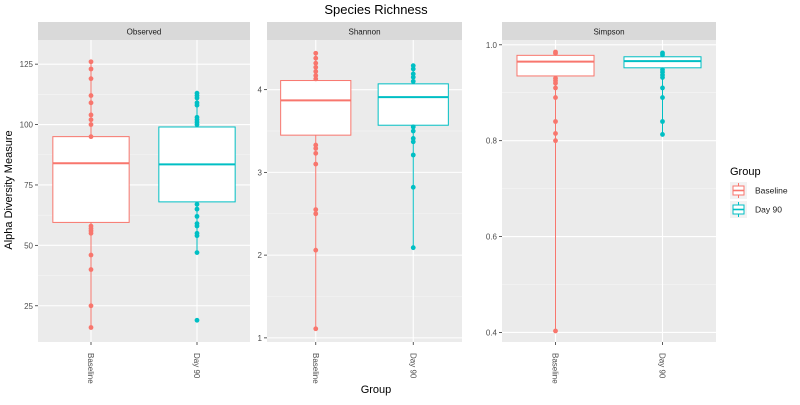 The height and width of the screenshot is (405, 800). What do you see at coordinates (28, 306) in the screenshot?
I see `y-tick-label: 25` at bounding box center [28, 306].